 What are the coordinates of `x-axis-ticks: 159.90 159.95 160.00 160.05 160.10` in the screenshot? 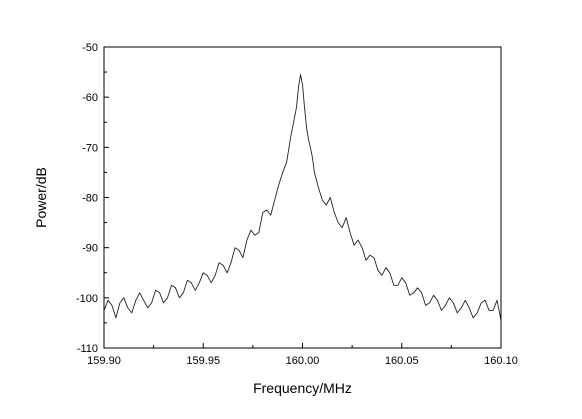 It's located at (302, 355).